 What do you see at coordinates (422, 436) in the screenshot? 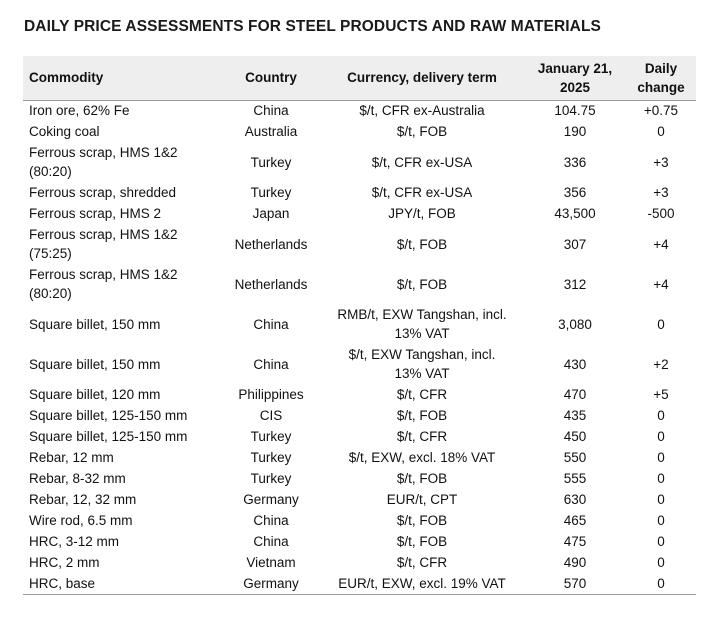
I see `cell-currency: $/t, CFR` at bounding box center [422, 436].